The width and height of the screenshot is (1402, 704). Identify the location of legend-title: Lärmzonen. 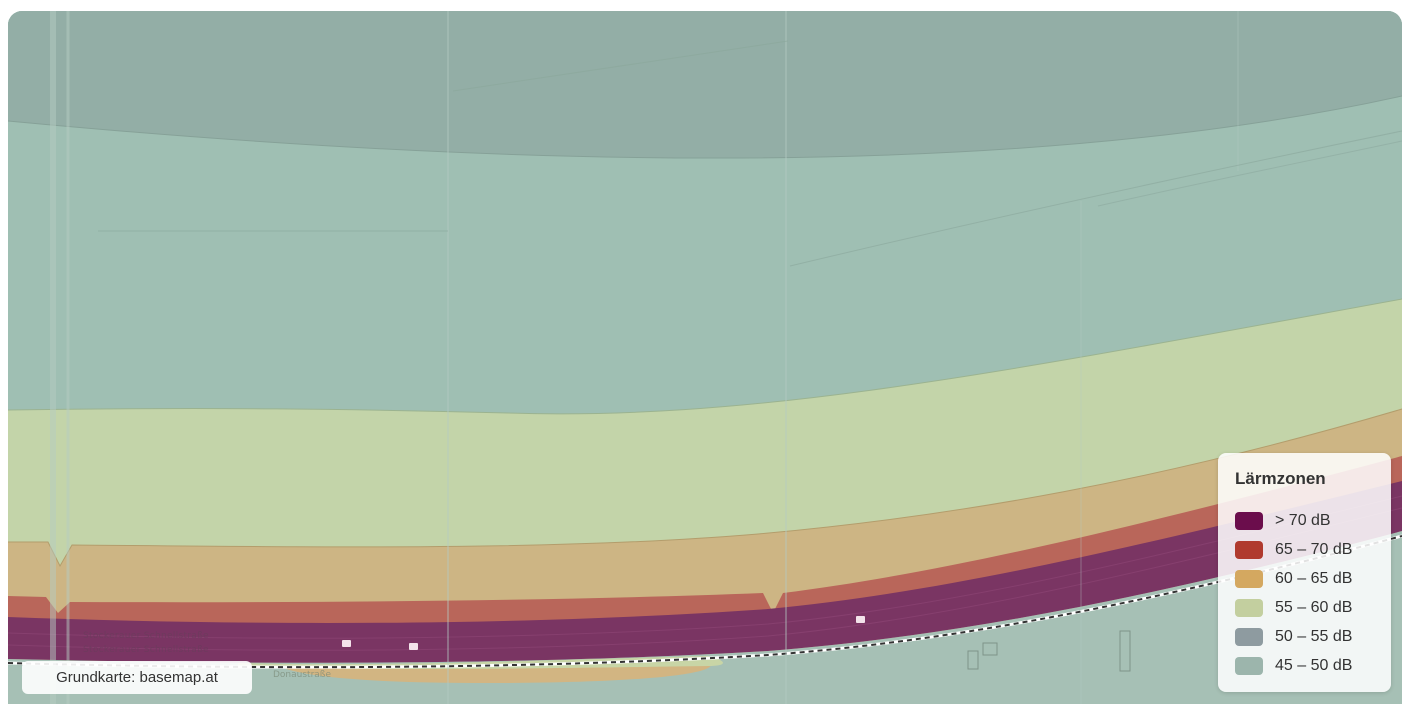
(1280, 478).